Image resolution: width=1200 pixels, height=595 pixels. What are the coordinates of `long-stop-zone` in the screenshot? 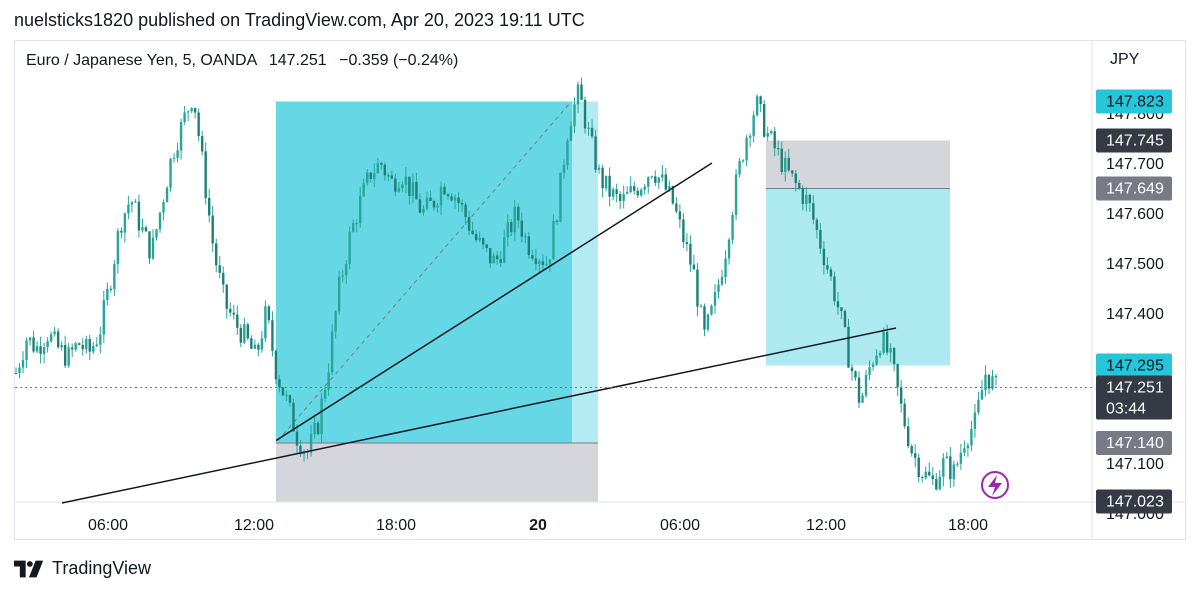 It's located at (437, 472).